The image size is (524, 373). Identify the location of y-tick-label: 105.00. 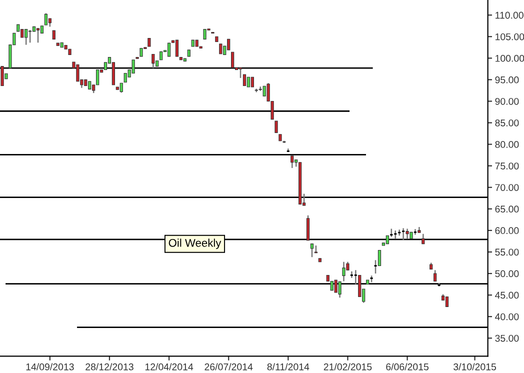
(510, 36).